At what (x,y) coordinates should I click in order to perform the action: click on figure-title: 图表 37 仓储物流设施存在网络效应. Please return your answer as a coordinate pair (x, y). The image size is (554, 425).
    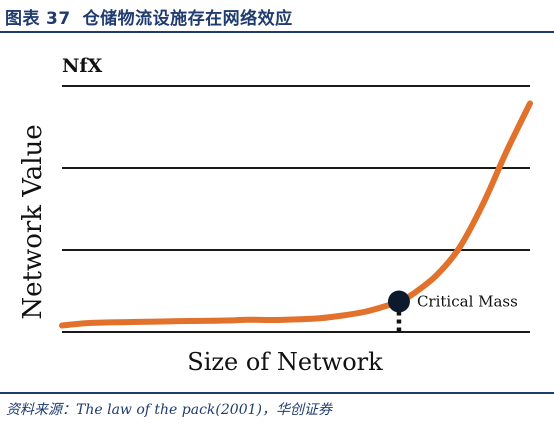
    Looking at the image, I should click on (149, 16).